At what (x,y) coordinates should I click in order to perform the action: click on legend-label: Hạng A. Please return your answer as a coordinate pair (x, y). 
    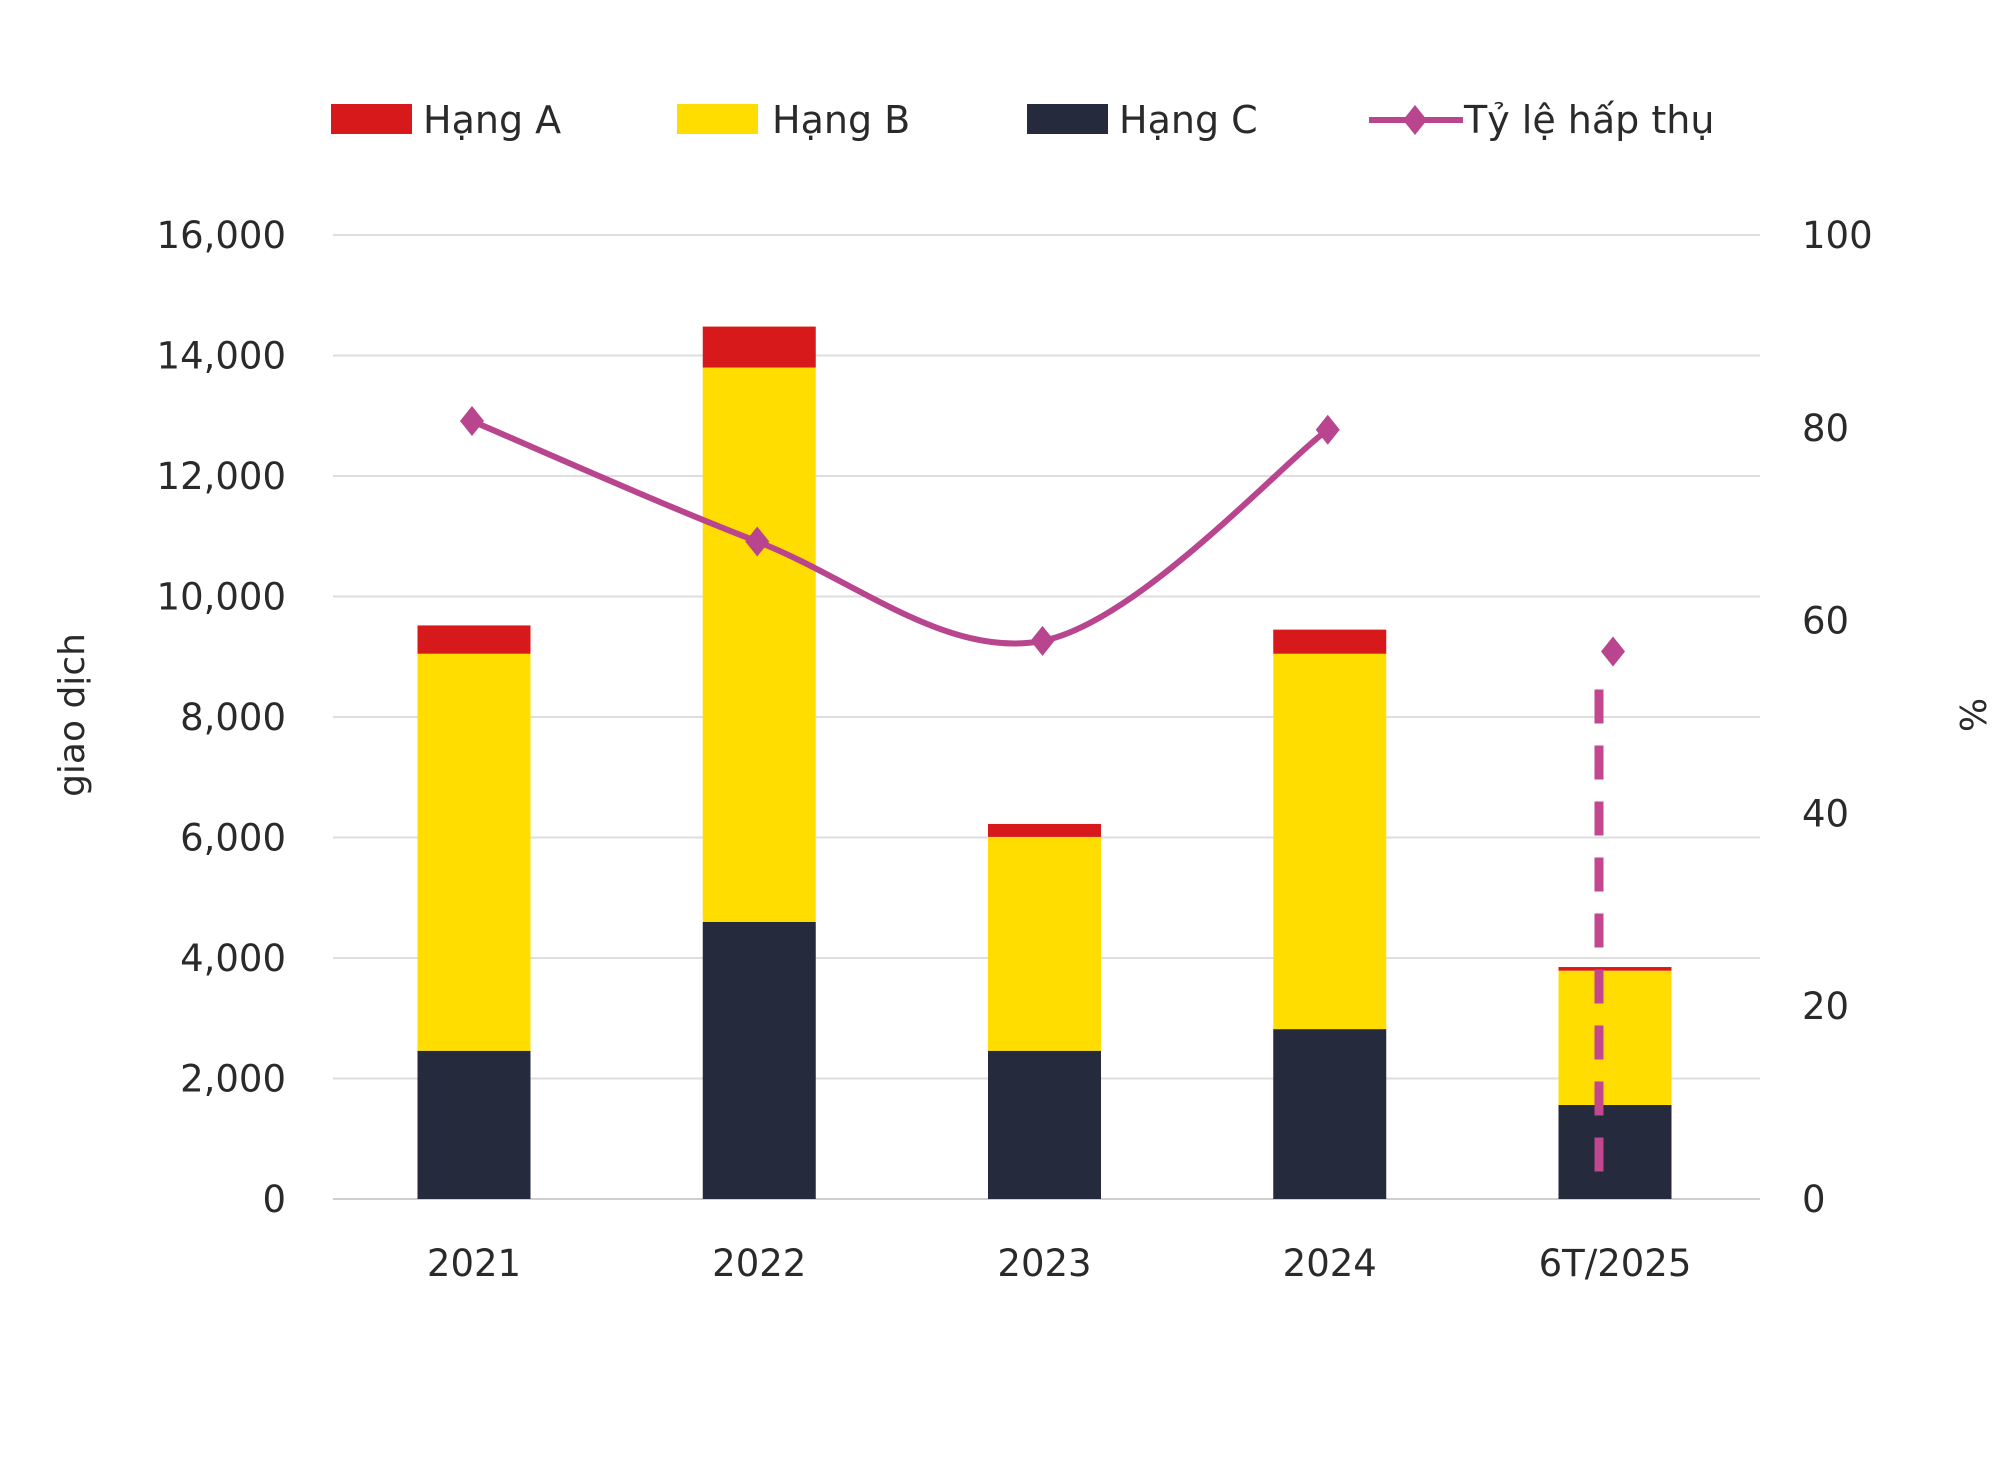
    Looking at the image, I should click on (492, 120).